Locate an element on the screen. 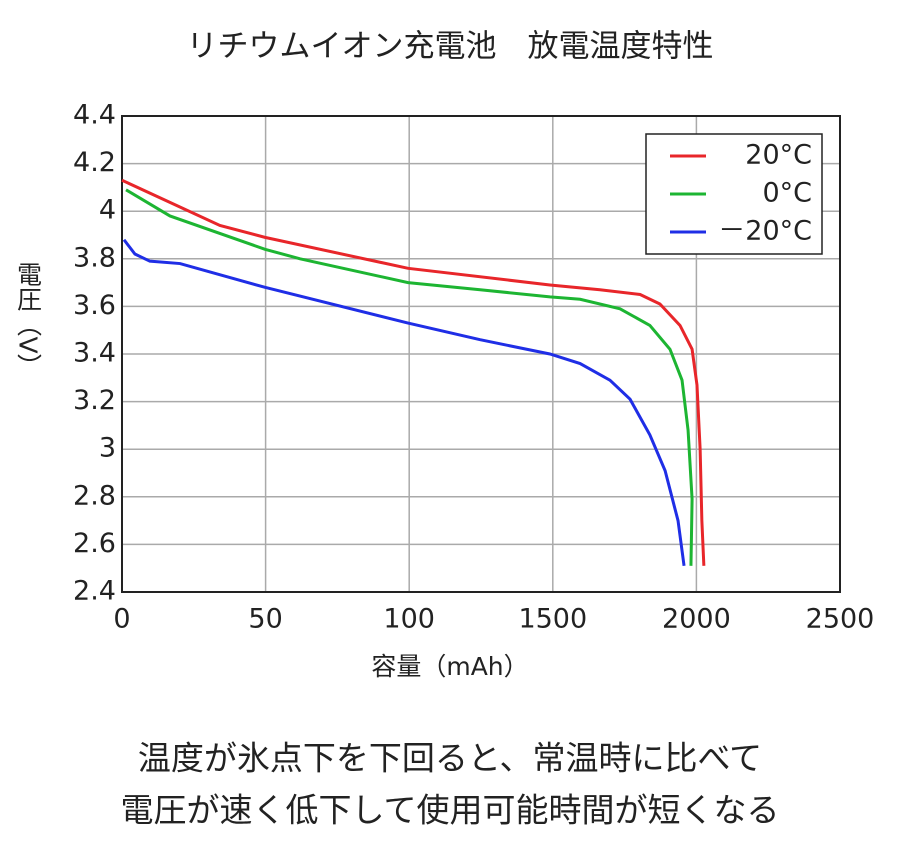  y-axis-label: 電圧（V） is located at coordinates (28, 319).